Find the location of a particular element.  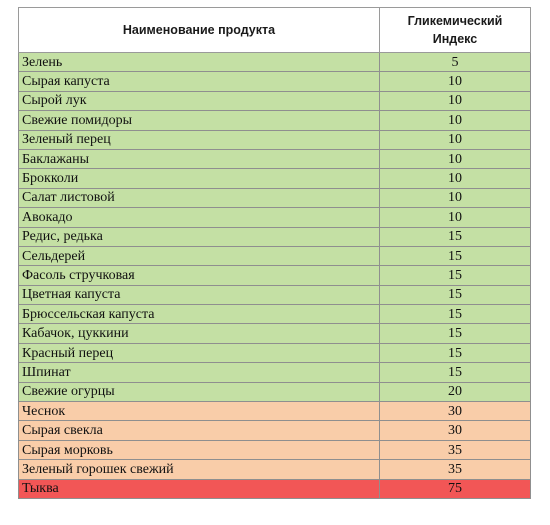

table-row: Сырая морковь 35 is located at coordinates (274, 450).